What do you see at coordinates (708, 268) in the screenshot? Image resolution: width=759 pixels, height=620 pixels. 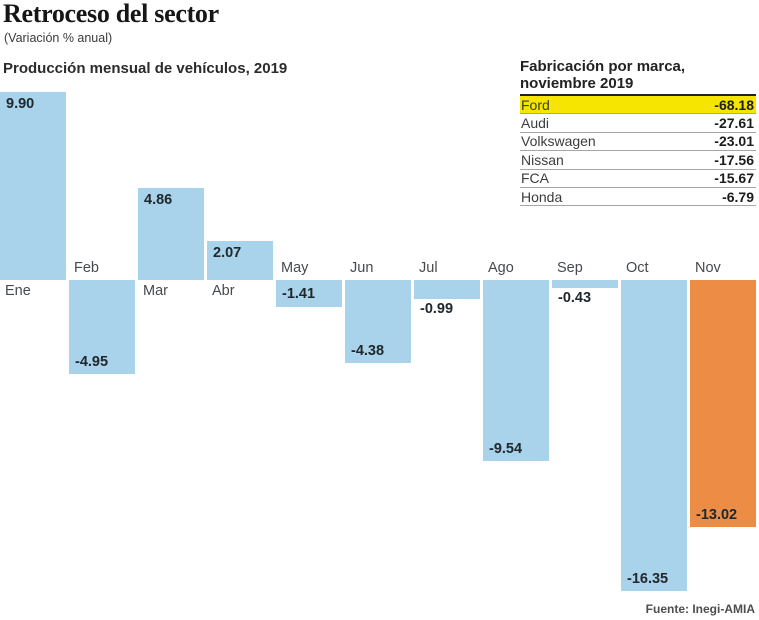 I see `month-label-nov: Nov` at bounding box center [708, 268].